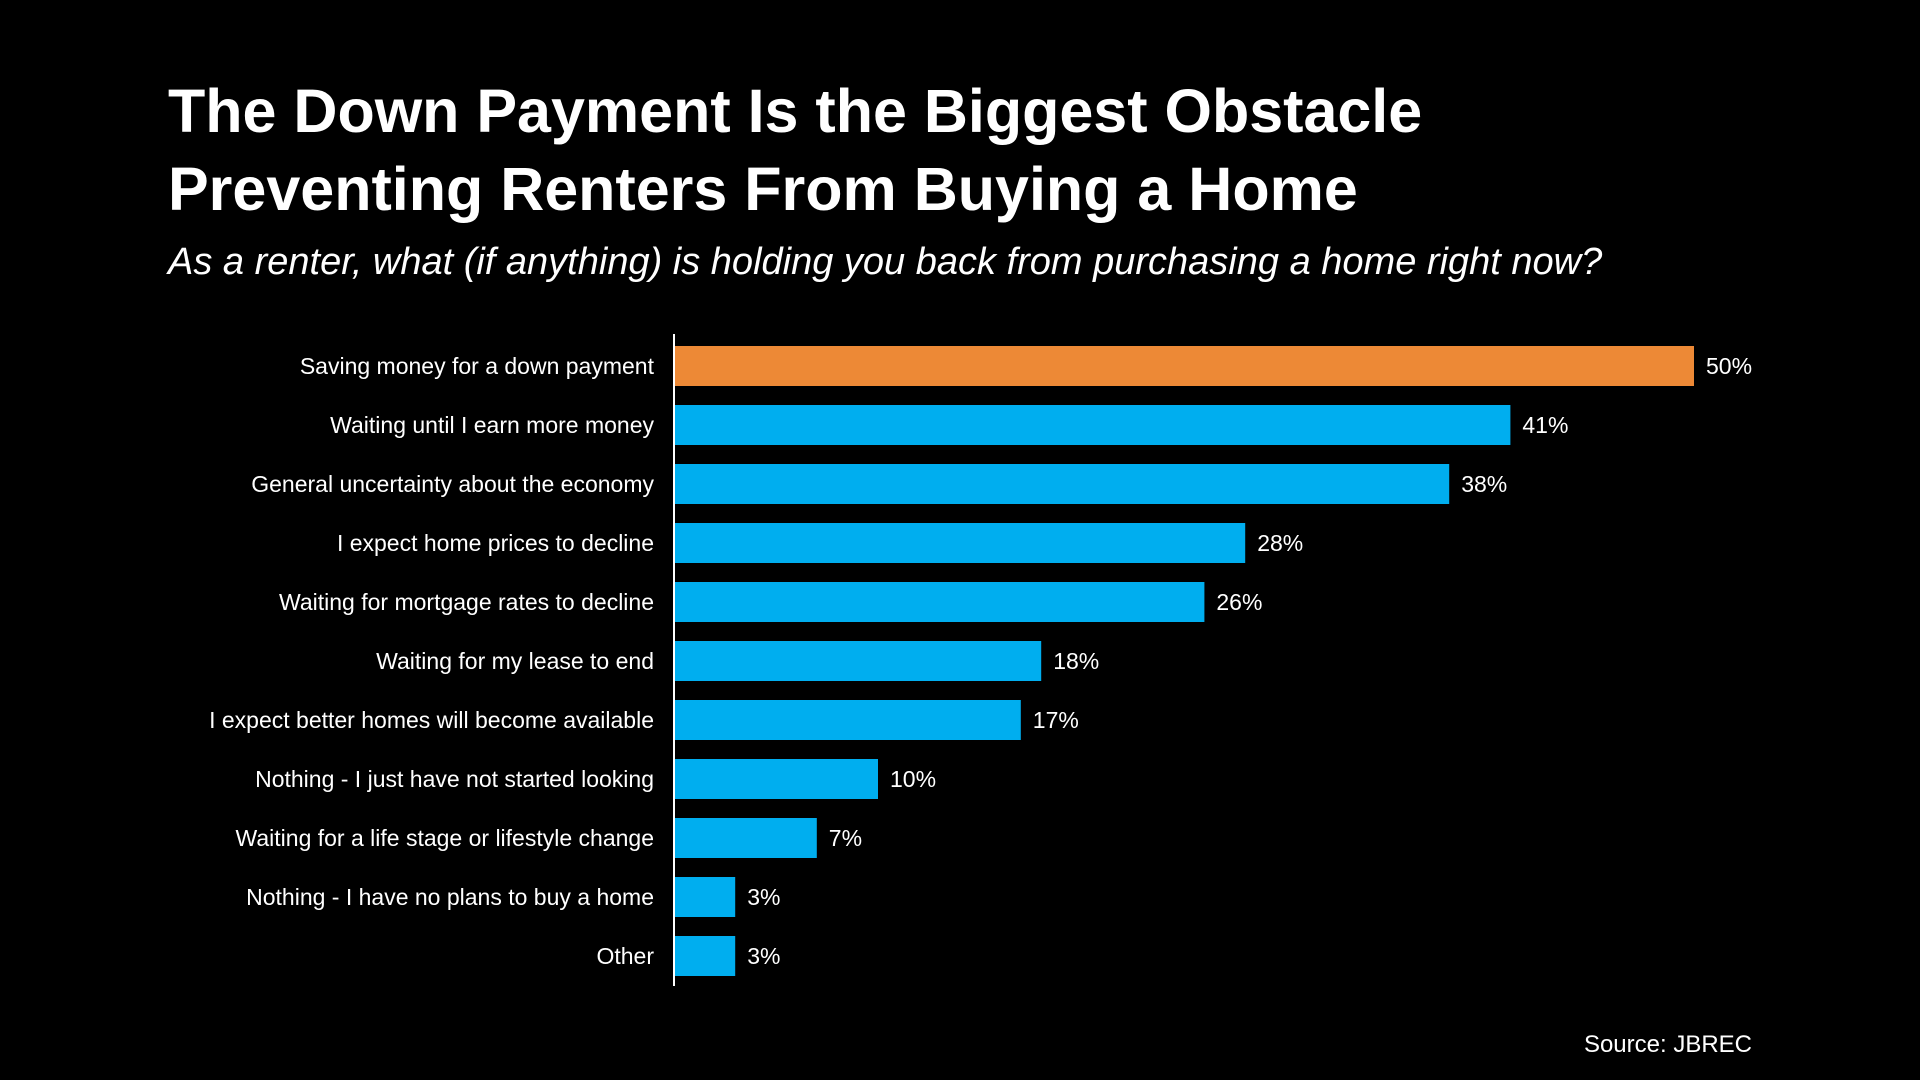 This screenshot has height=1080, width=1920. Describe the element at coordinates (452, 484) in the screenshot. I see `category-label: General uncertainty about the economy` at that location.